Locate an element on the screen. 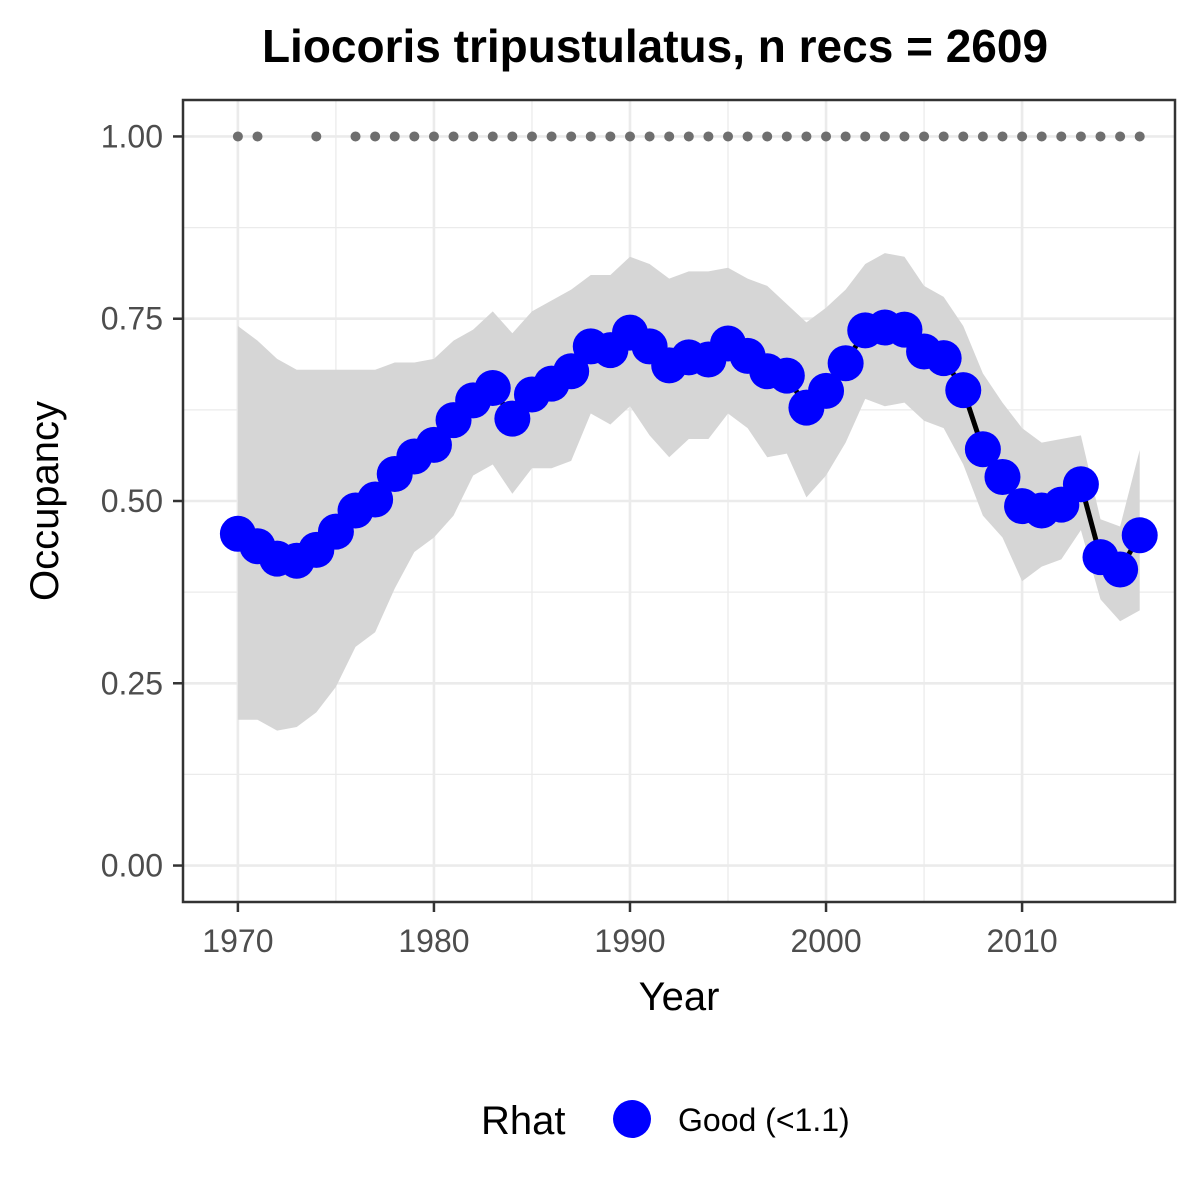  y-tick-label: 0.50 is located at coordinates (132, 501).